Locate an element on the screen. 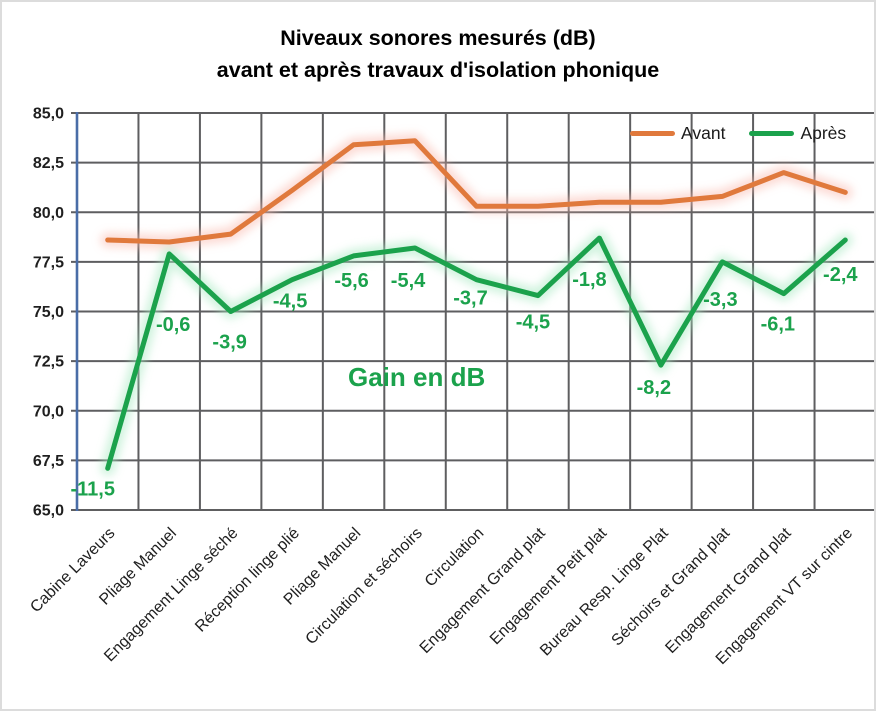  x-category-label: Bureau Resp. Linge Plat is located at coordinates (604, 591).